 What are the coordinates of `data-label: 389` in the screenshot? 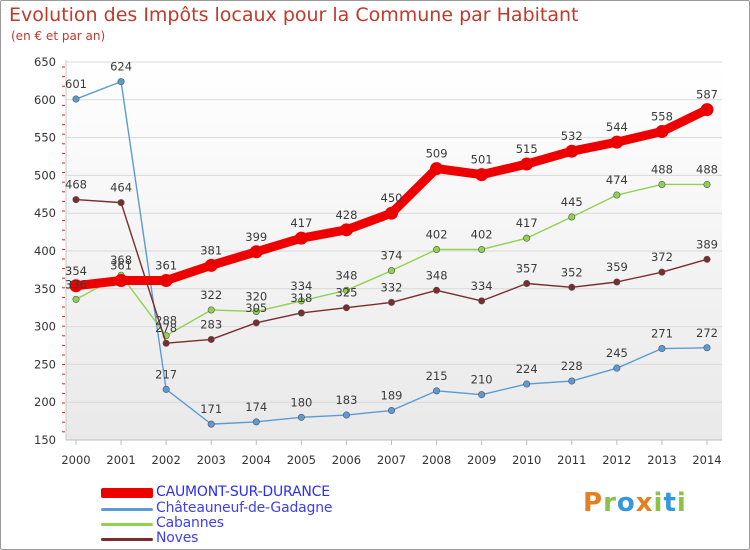 It's located at (707, 244).